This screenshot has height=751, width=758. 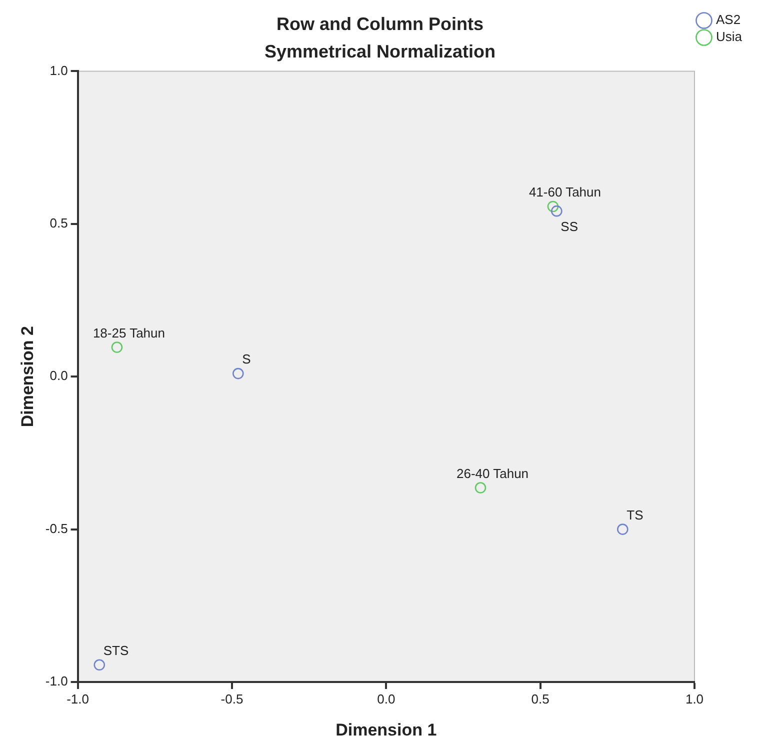 What do you see at coordinates (380, 24) in the screenshot?
I see `chart-title: Row and Column Points` at bounding box center [380, 24].